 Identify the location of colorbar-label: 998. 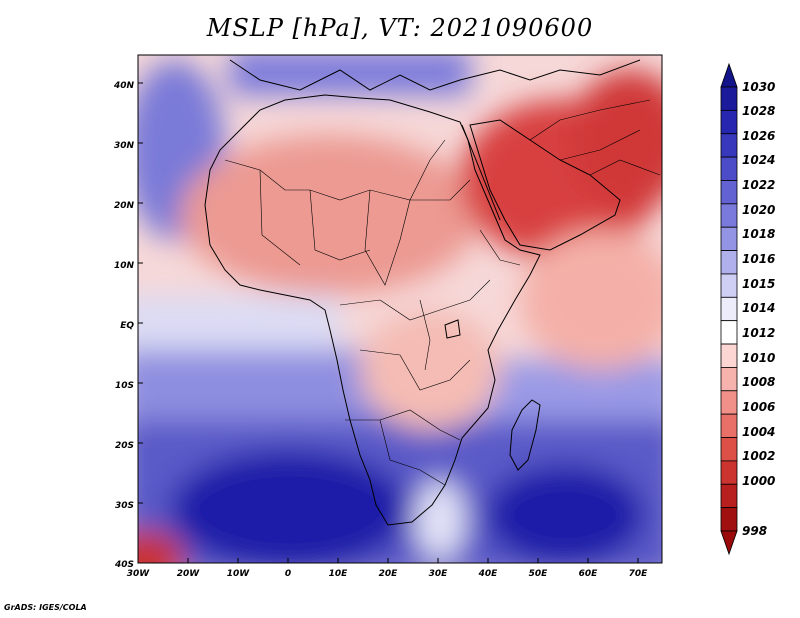
(754, 531).